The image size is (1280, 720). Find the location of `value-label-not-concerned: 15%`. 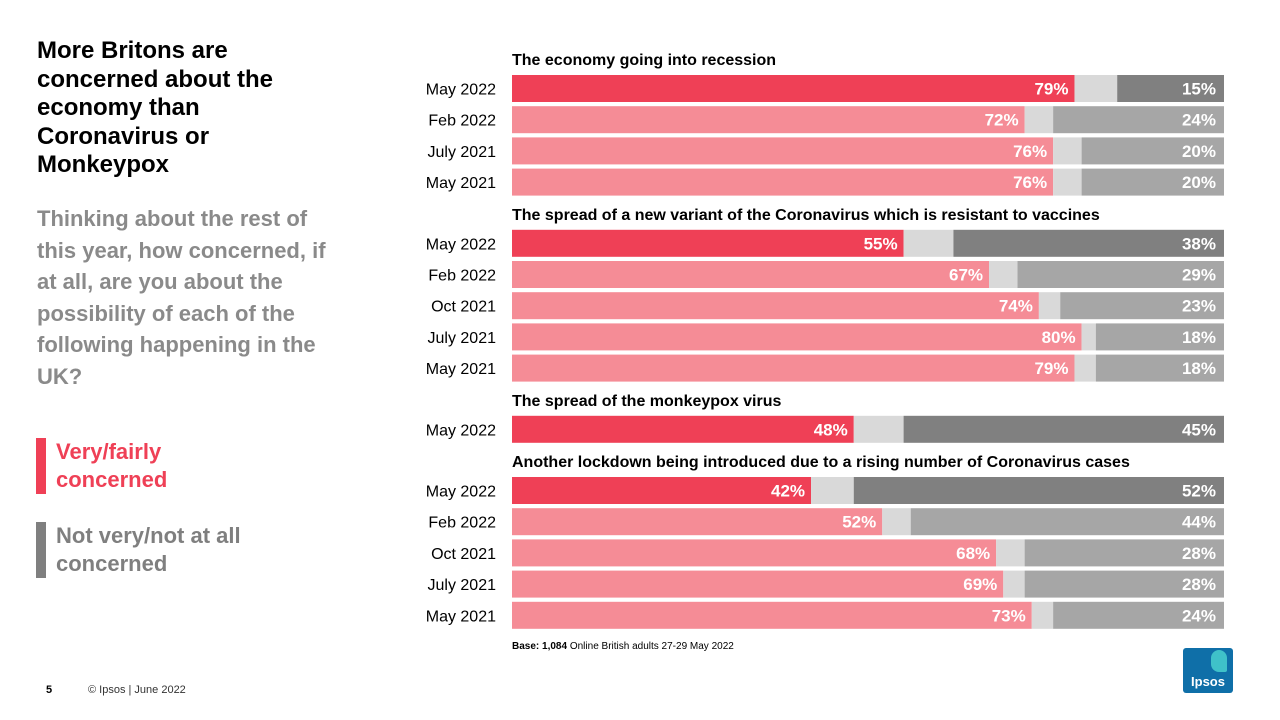

value-label-not-concerned: 15% is located at coordinates (1199, 89).